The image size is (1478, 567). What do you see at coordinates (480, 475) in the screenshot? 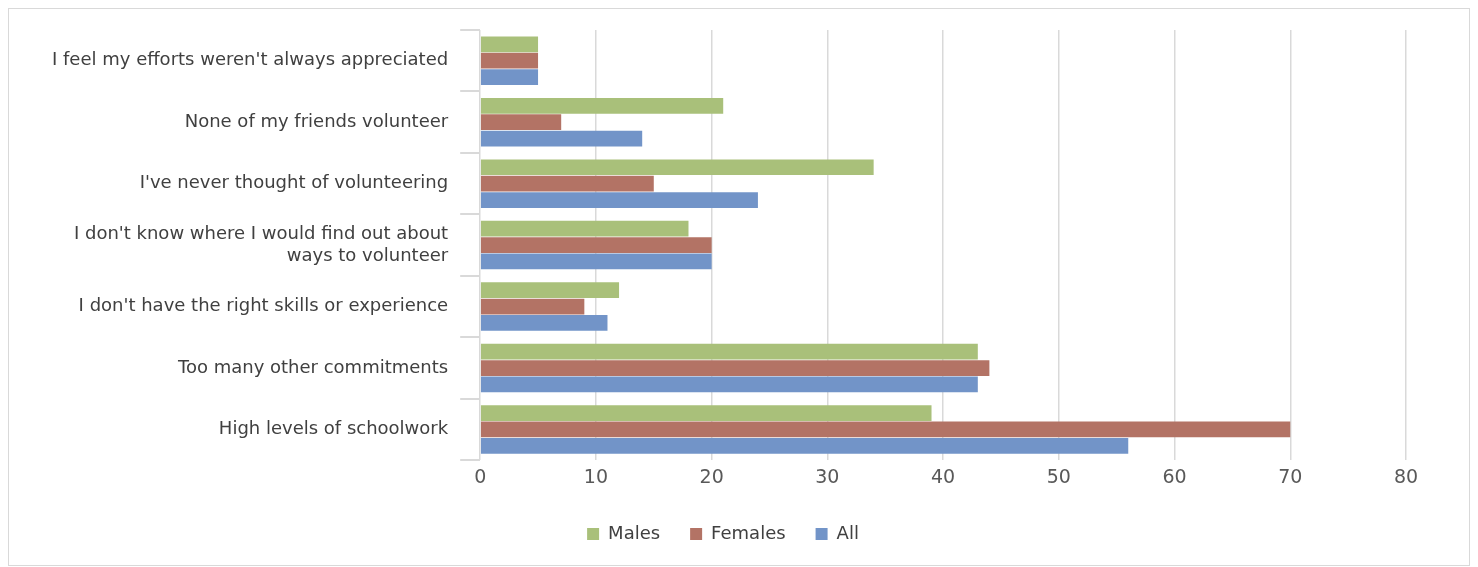
I see `x-tick-label: 0` at bounding box center [480, 475].